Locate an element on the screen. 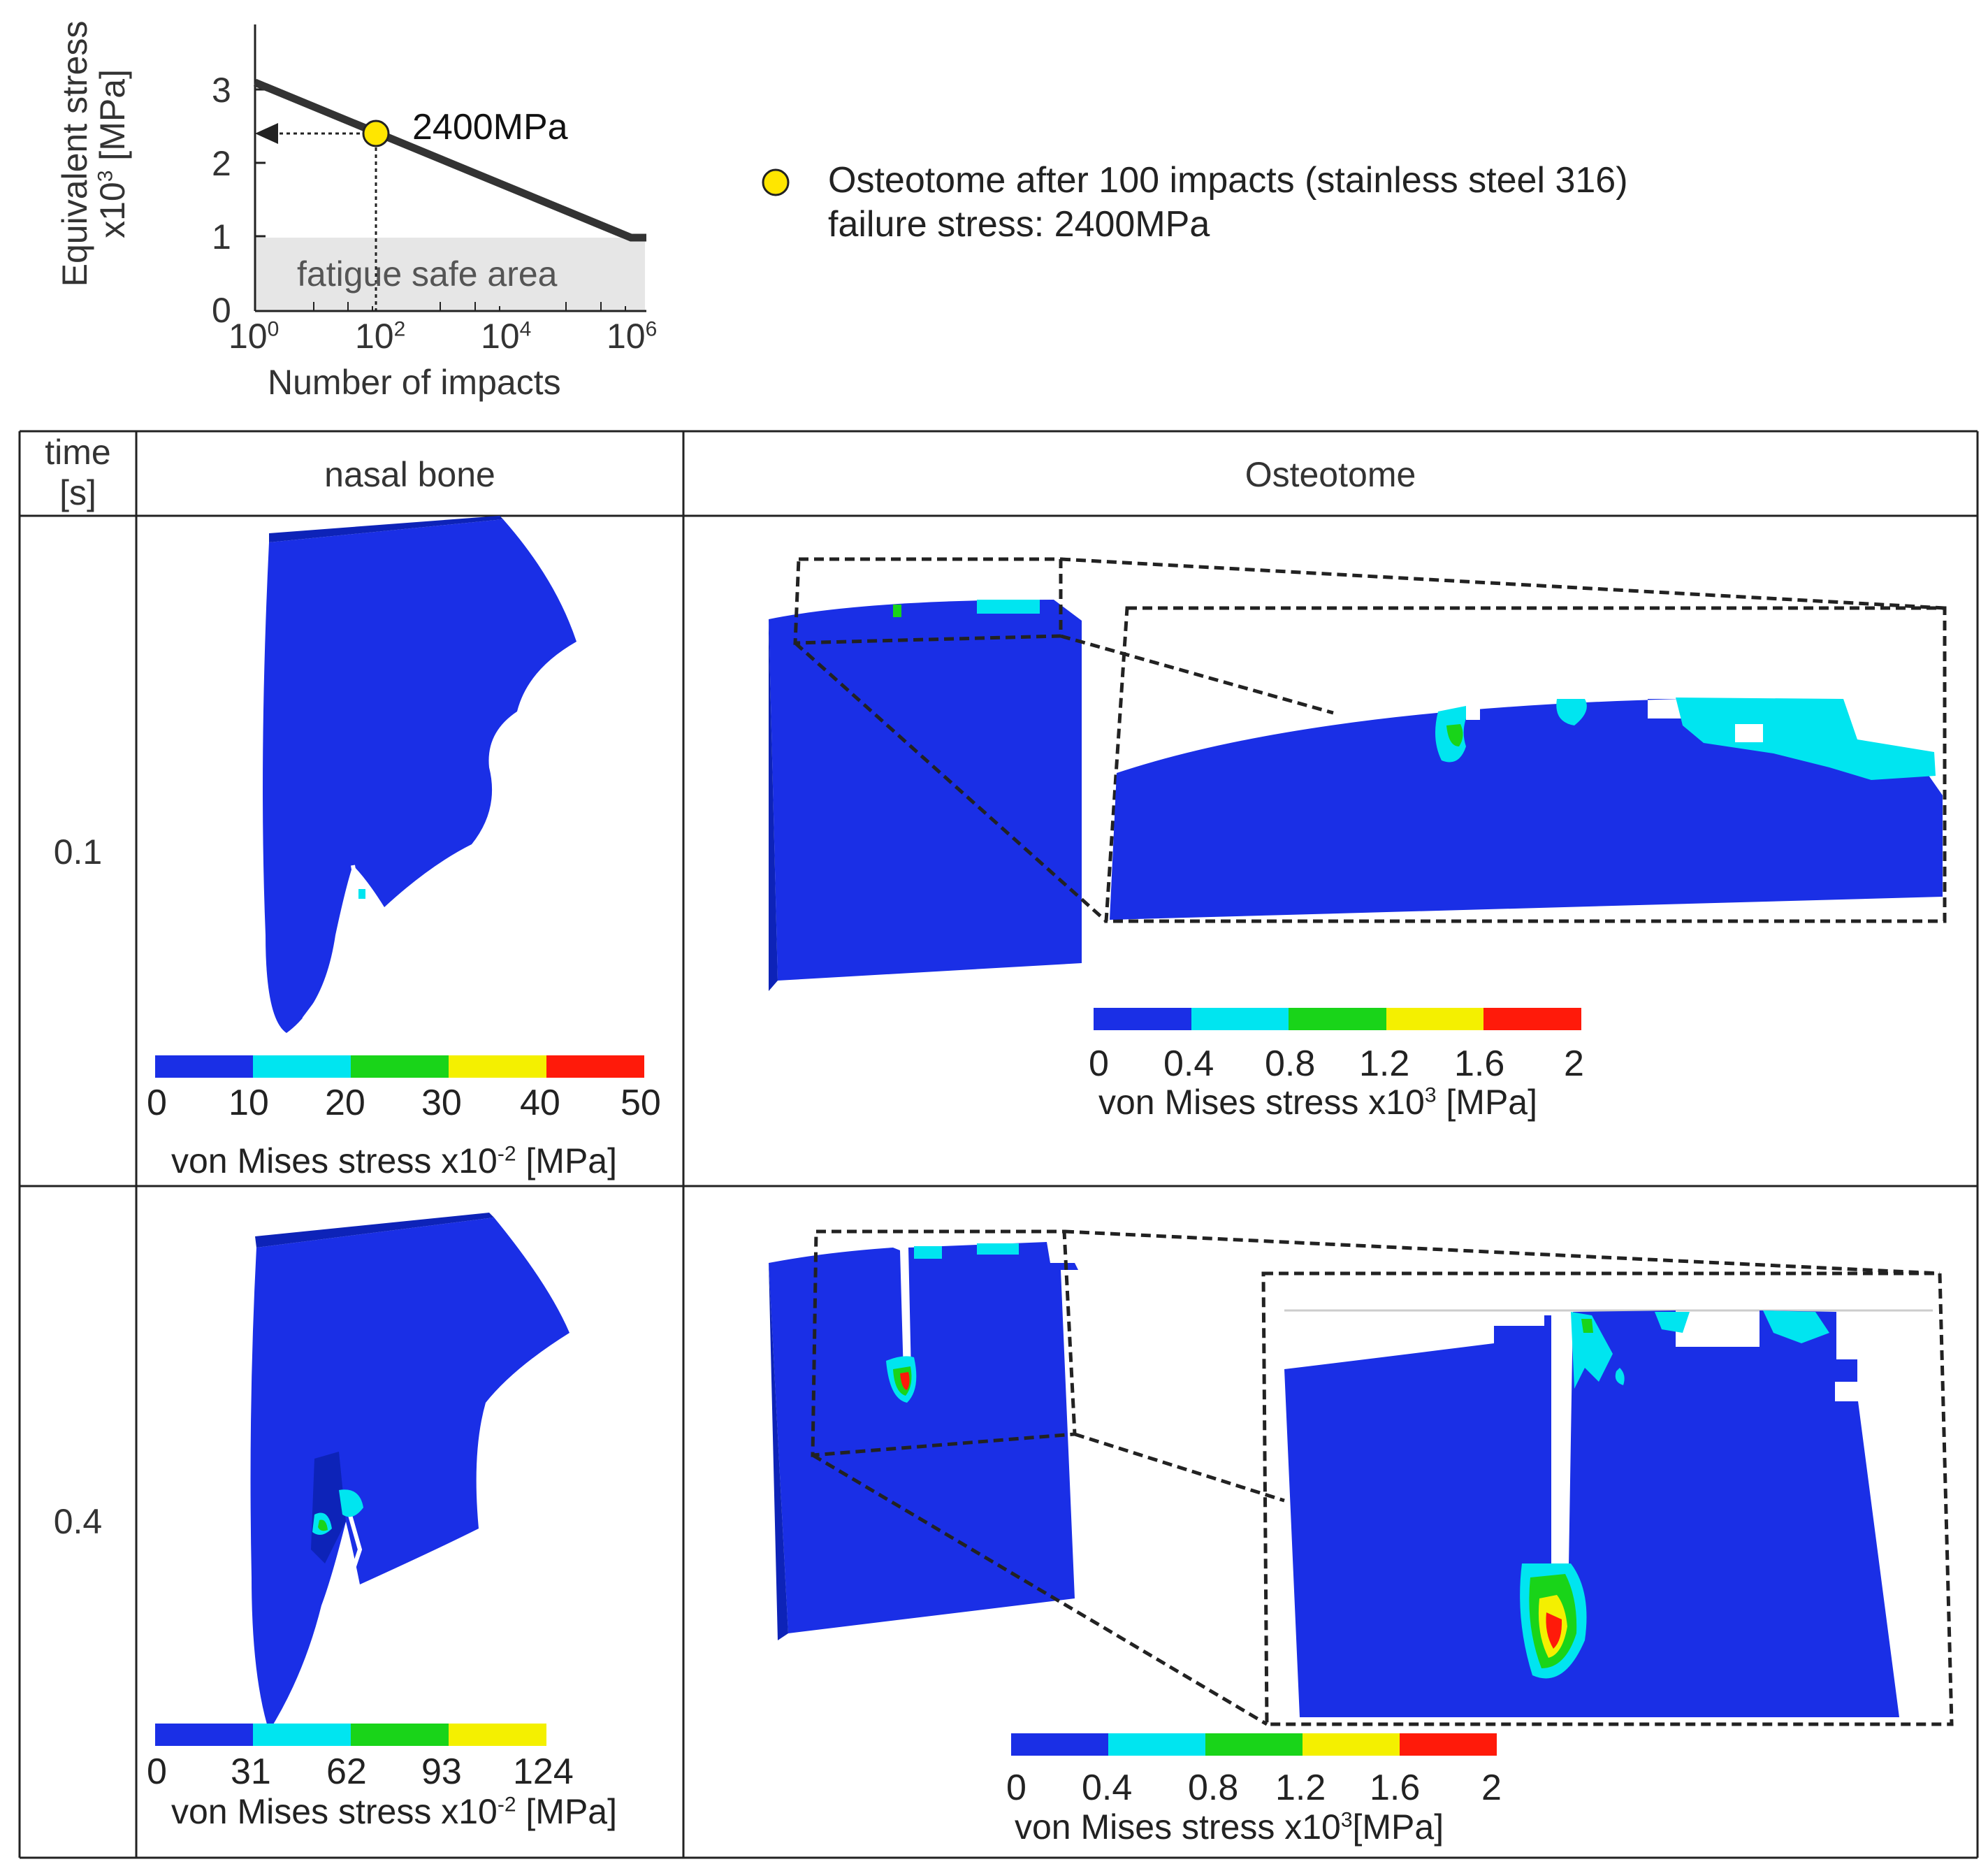 This screenshot has width=1988, height=1871. colorbar-tick: 1.2 is located at coordinates (1300, 1788).